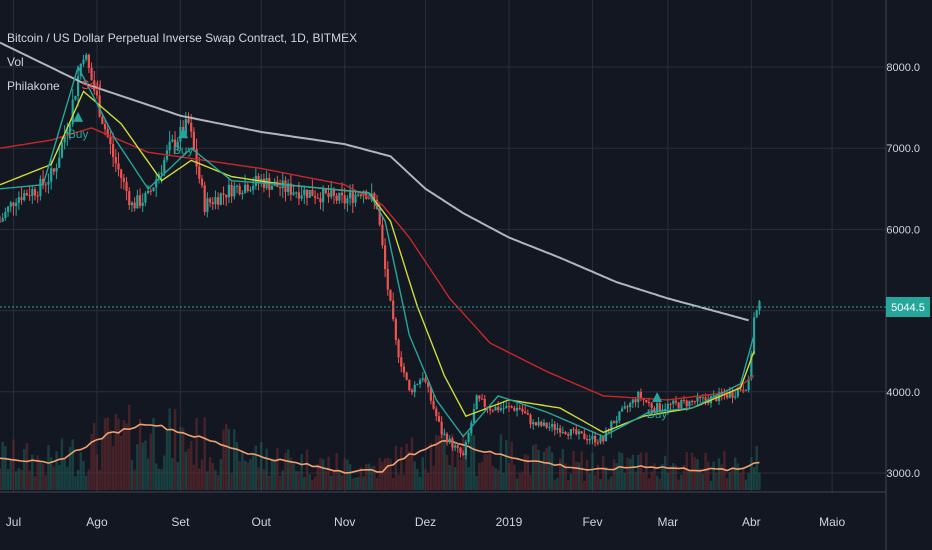 Image resolution: width=932 pixels, height=550 pixels. I want to click on y-tick-label: 7000.0, so click(903, 149).